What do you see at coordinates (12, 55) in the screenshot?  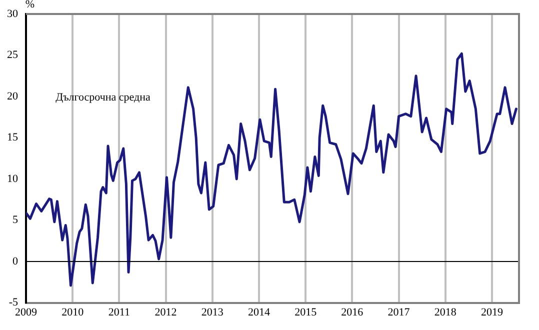 I see `y-tick-label: 25` at bounding box center [12, 55].